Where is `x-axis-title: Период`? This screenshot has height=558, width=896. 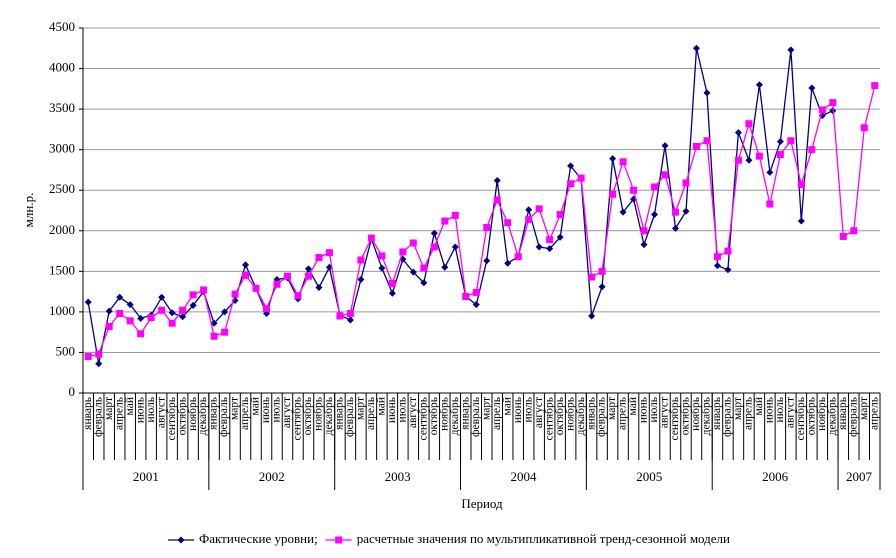
x-axis-title: Период is located at coordinates (482, 503).